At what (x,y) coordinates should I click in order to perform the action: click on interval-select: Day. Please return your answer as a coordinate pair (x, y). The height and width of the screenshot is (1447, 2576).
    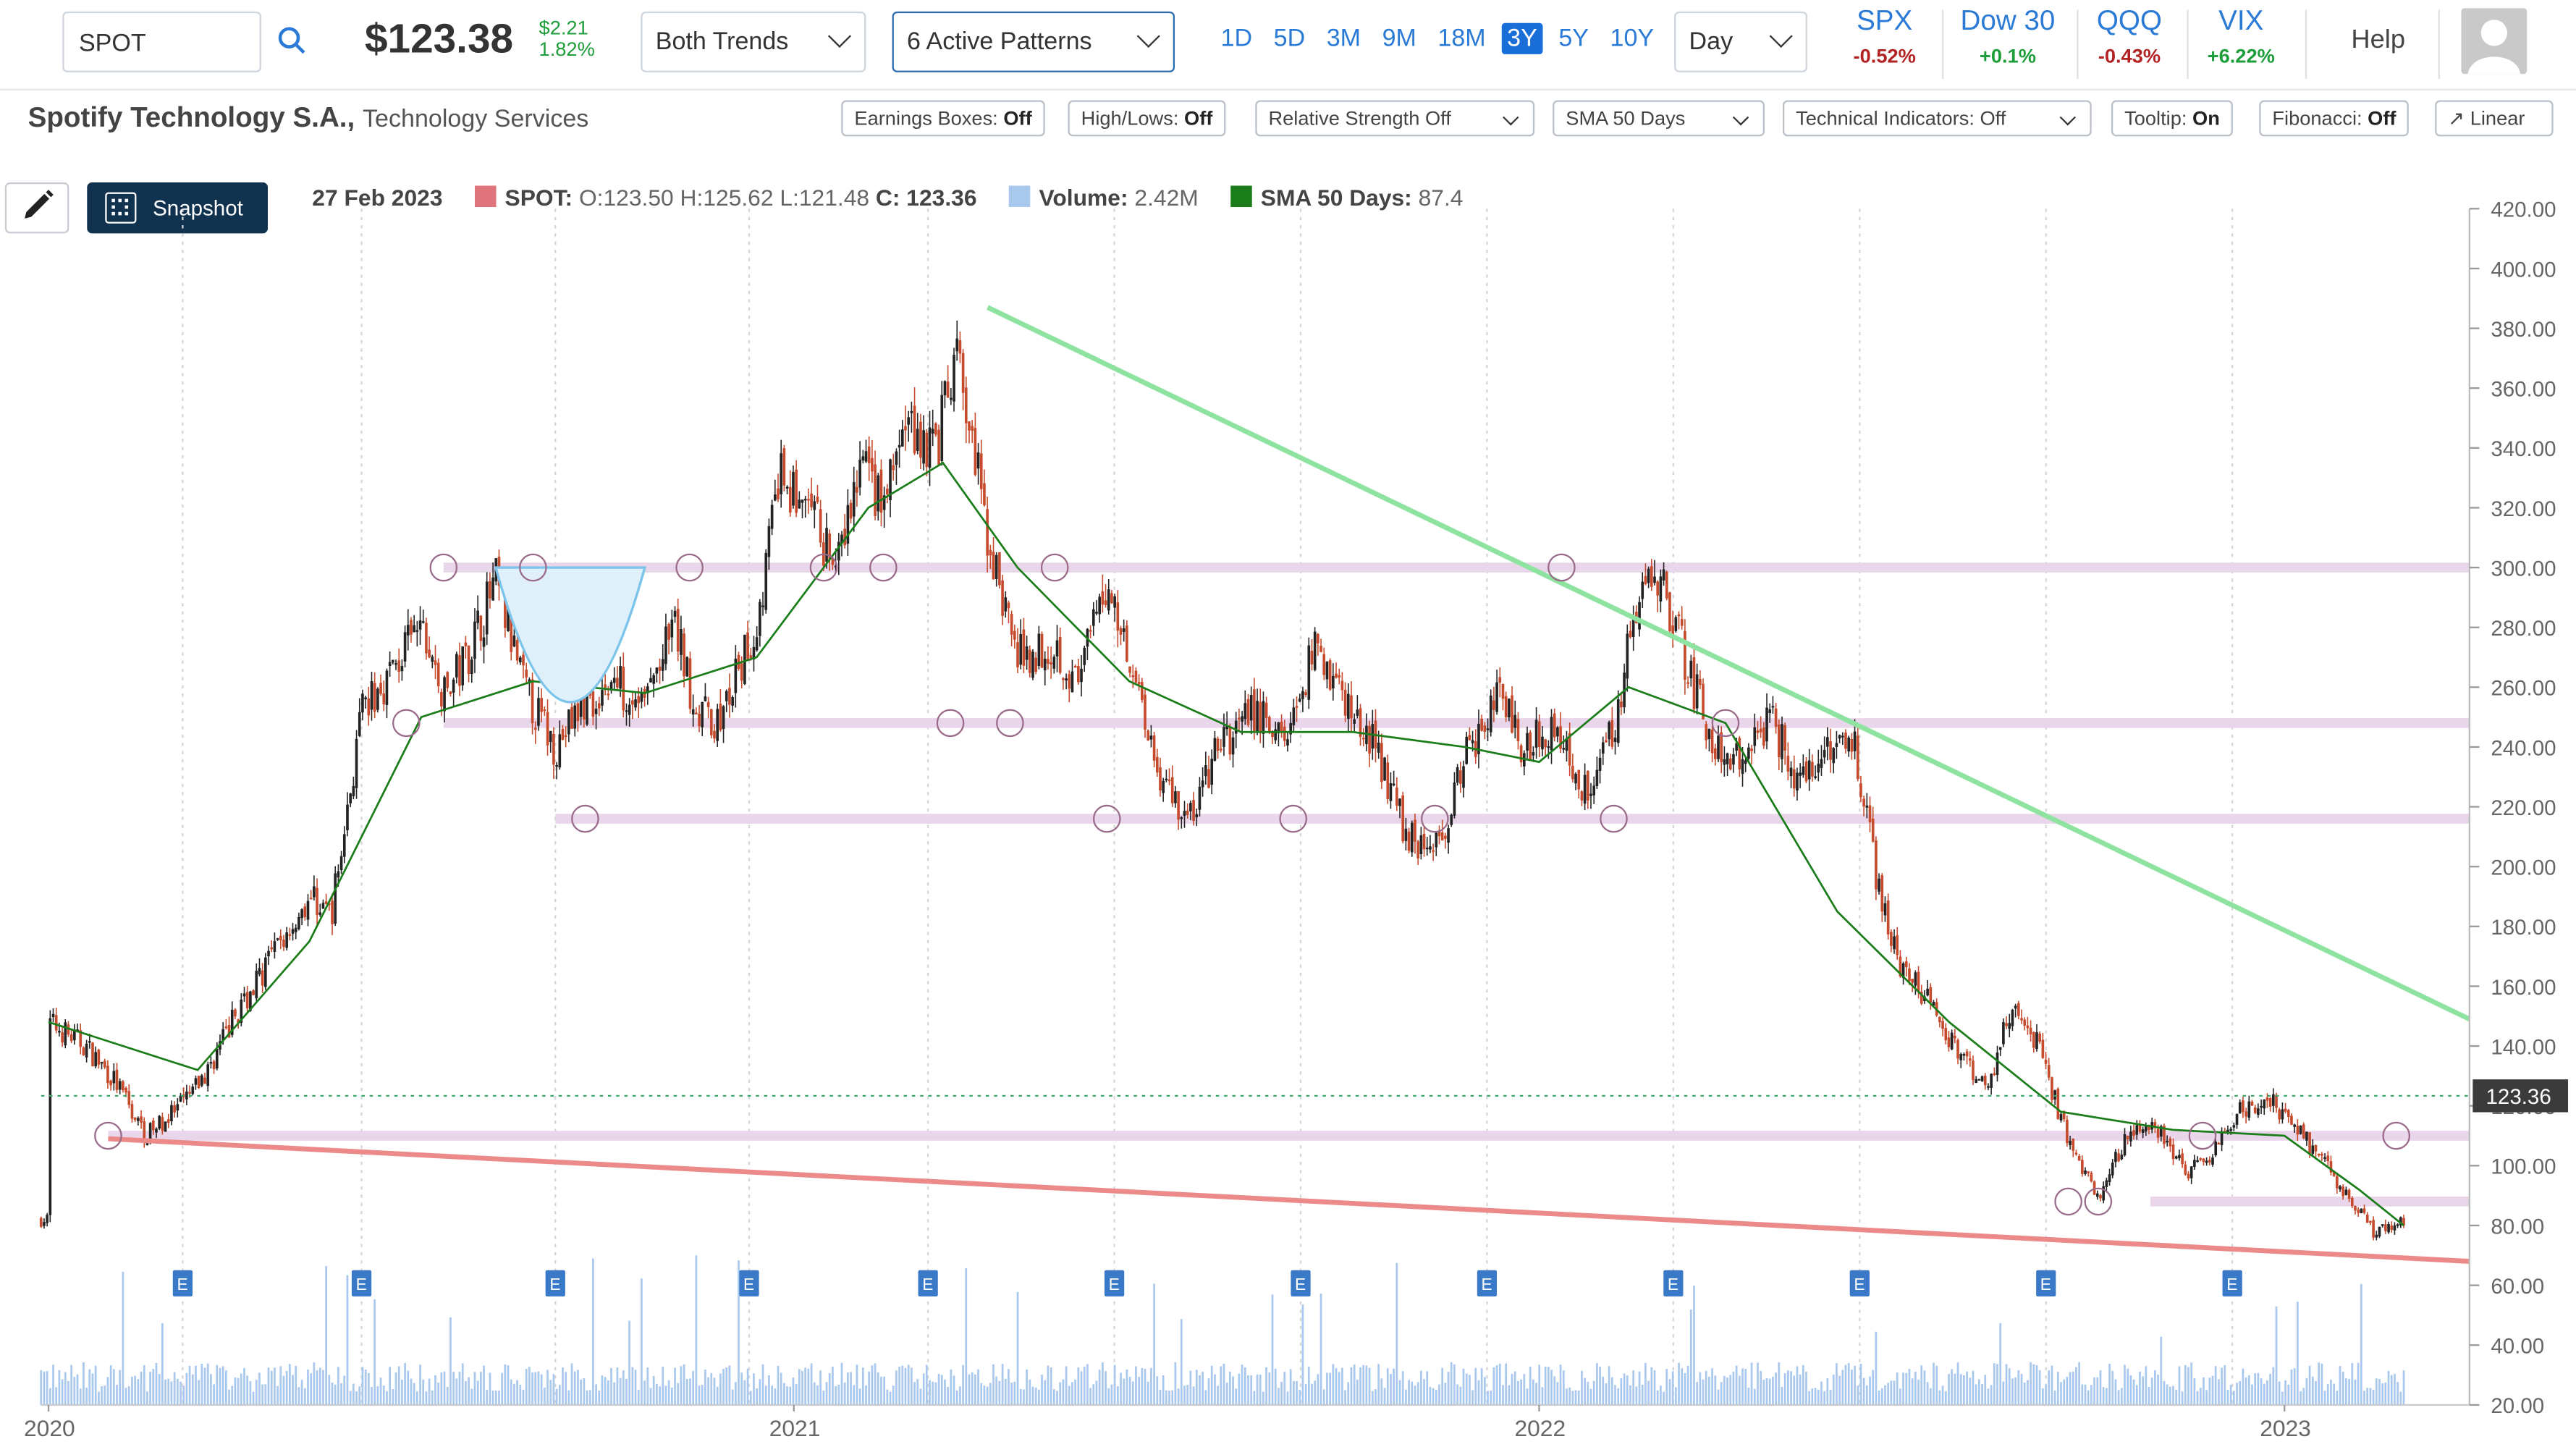
    Looking at the image, I should click on (1740, 42).